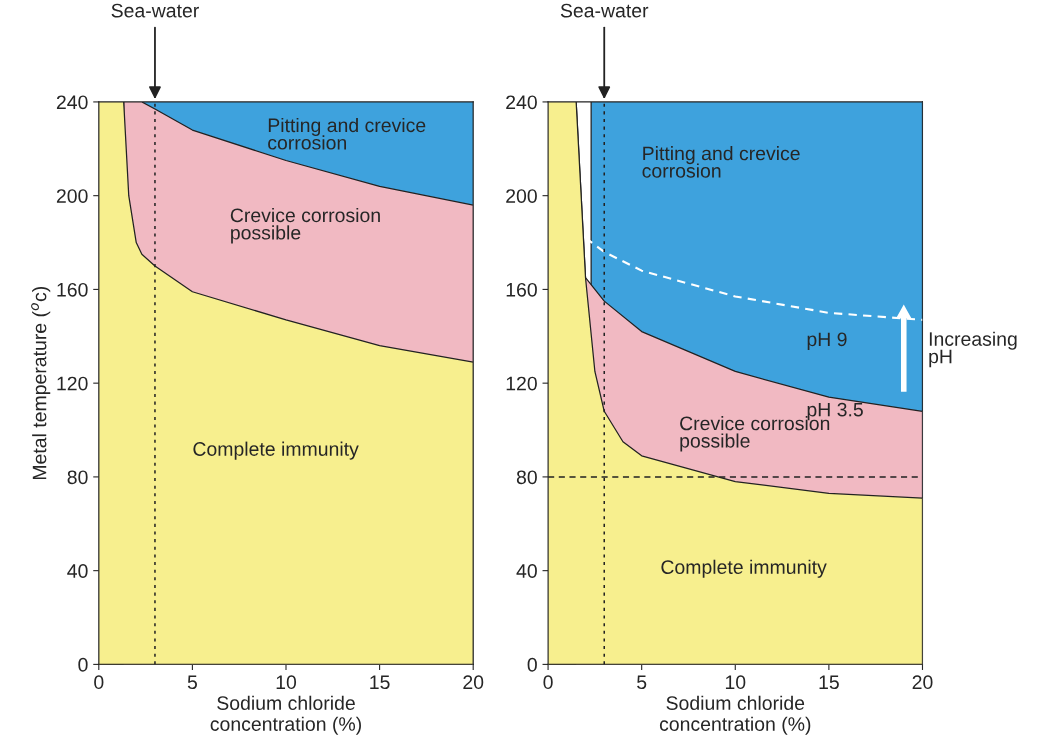 The height and width of the screenshot is (755, 1040). What do you see at coordinates (305, 225) in the screenshot?
I see `annotation: Crevice corrosion possible` at bounding box center [305, 225].